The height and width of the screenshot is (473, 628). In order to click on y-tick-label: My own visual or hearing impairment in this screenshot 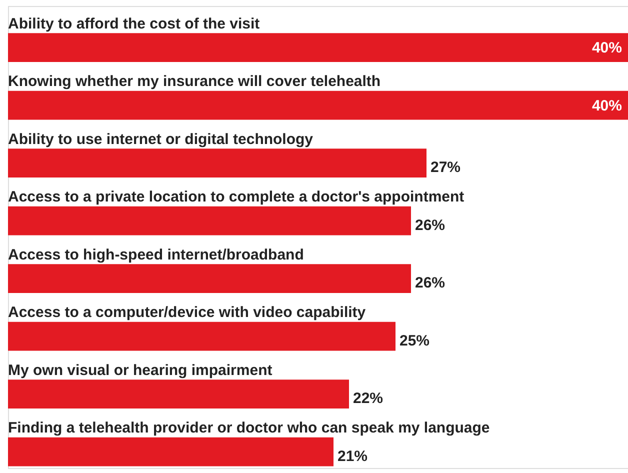, I will do `click(140, 370)`.